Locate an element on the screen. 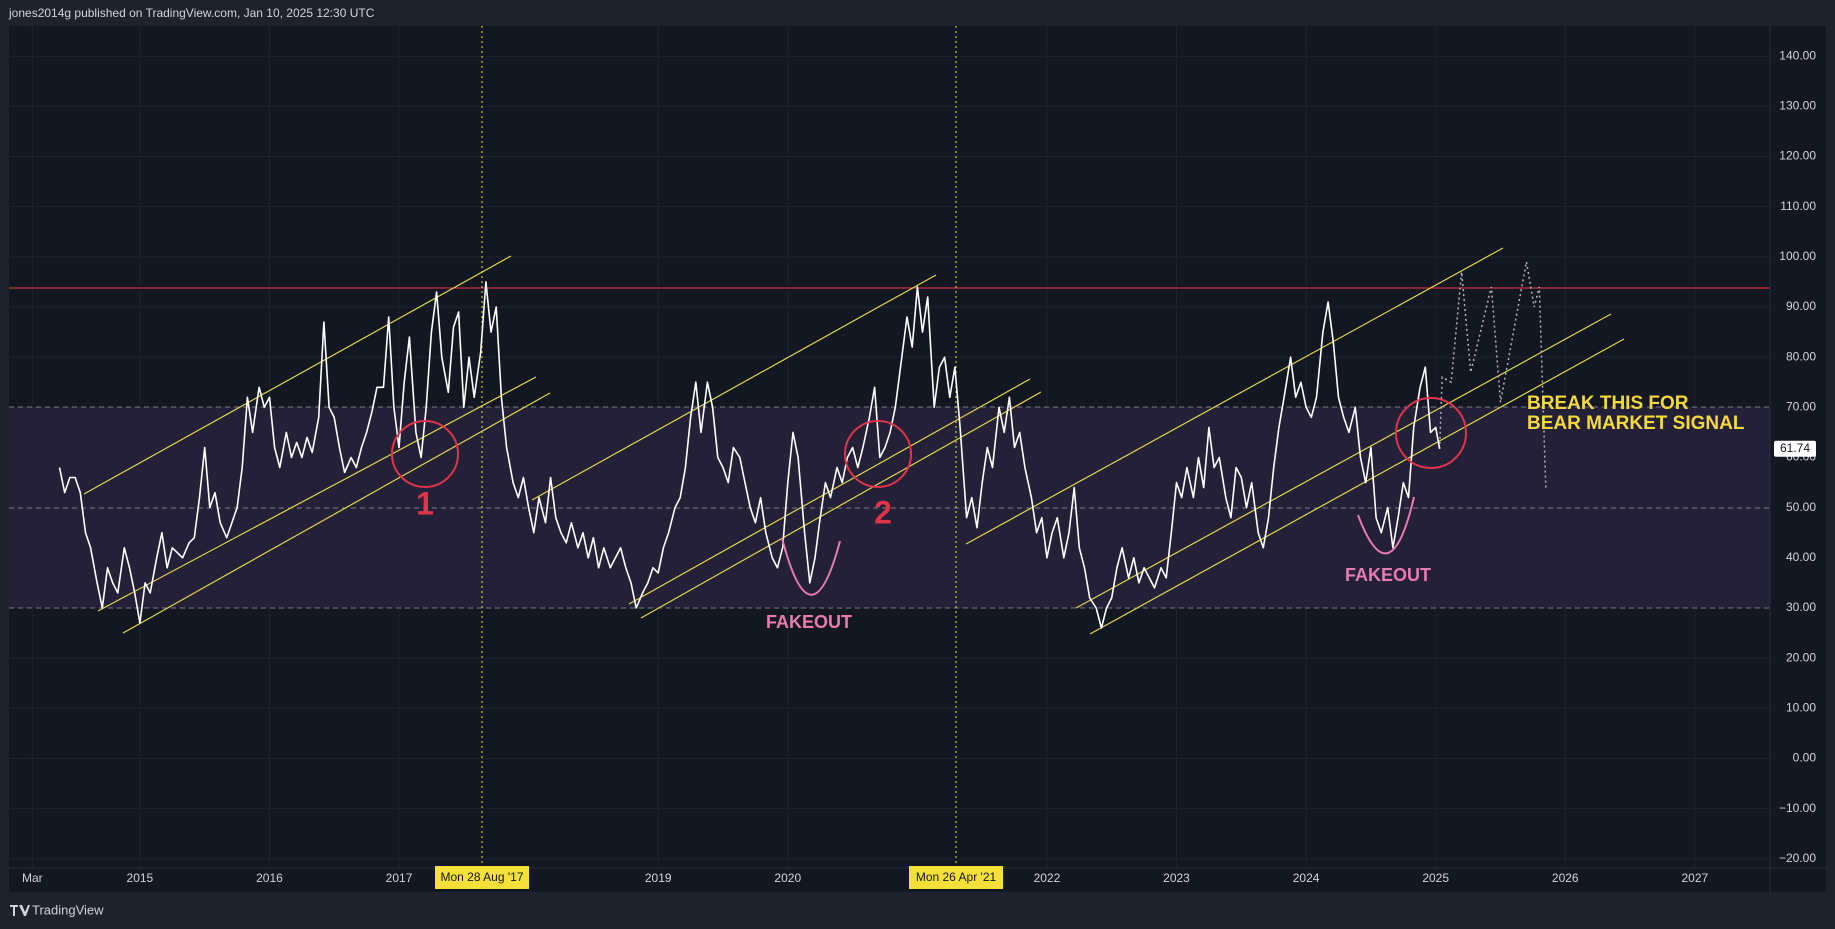  last-value-label: 61.74 is located at coordinates (1795, 448).